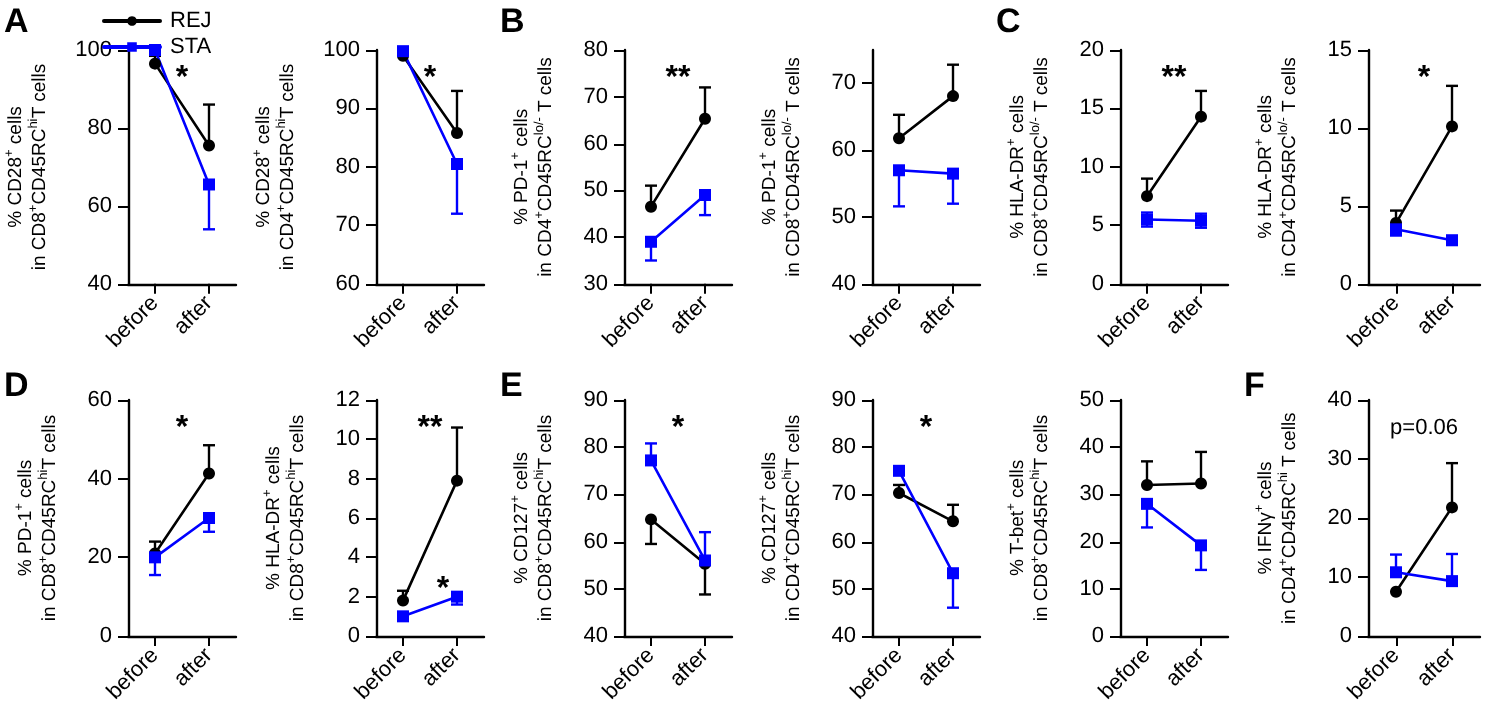  What do you see at coordinates (512, 21) in the screenshot?
I see `chart-title: B` at bounding box center [512, 21].